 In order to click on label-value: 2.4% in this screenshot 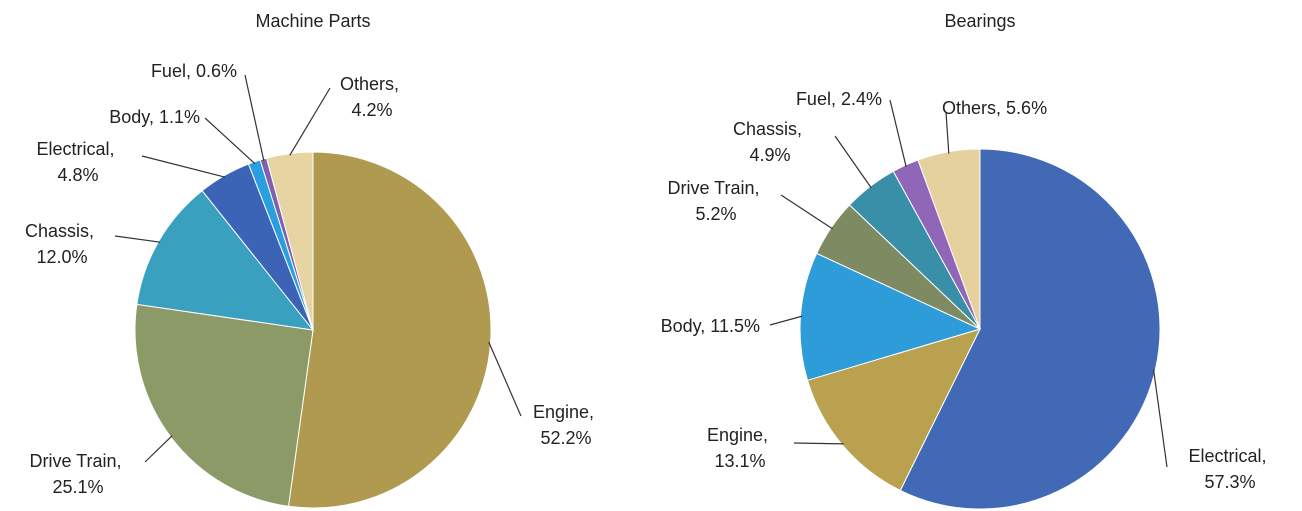, I will do `click(861, 99)`.